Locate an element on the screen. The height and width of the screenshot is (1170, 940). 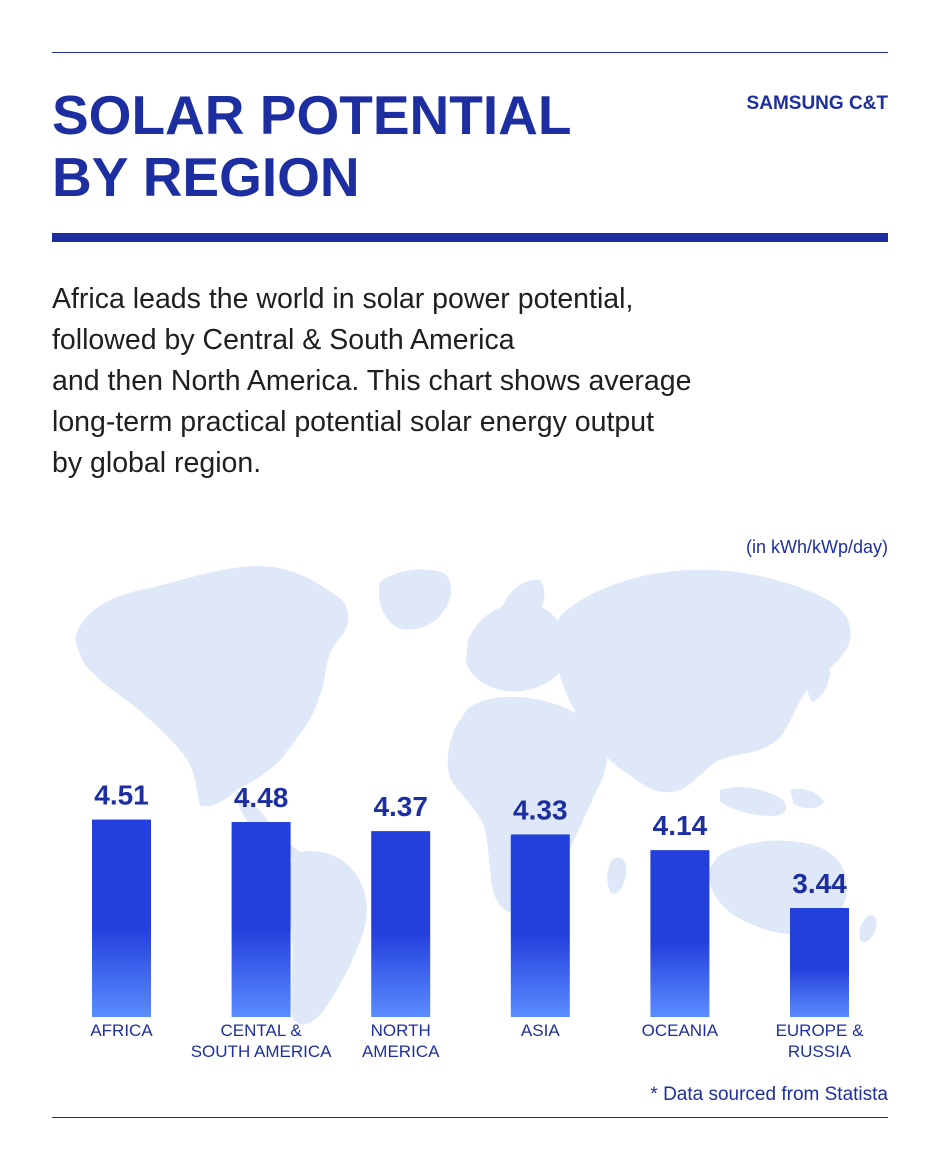
title-line-1: SOLAR POTENTIAL is located at coordinates (312, 115).